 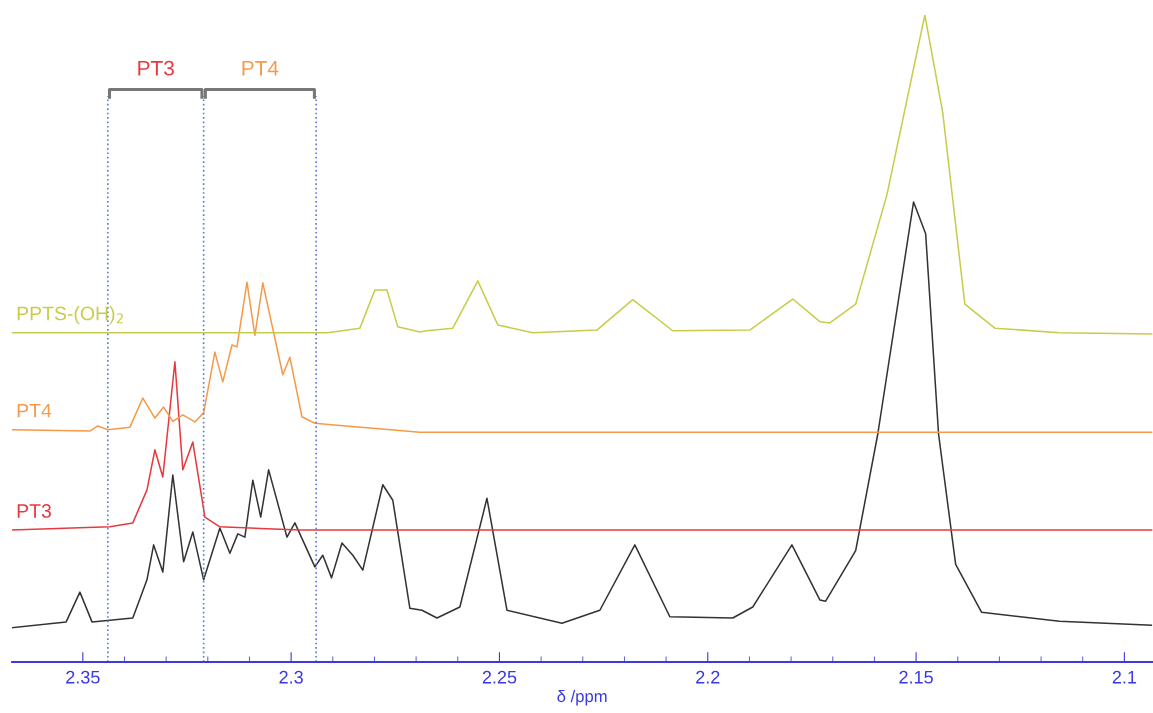 I want to click on x-tick-label: 2.3, so click(x=291, y=677).